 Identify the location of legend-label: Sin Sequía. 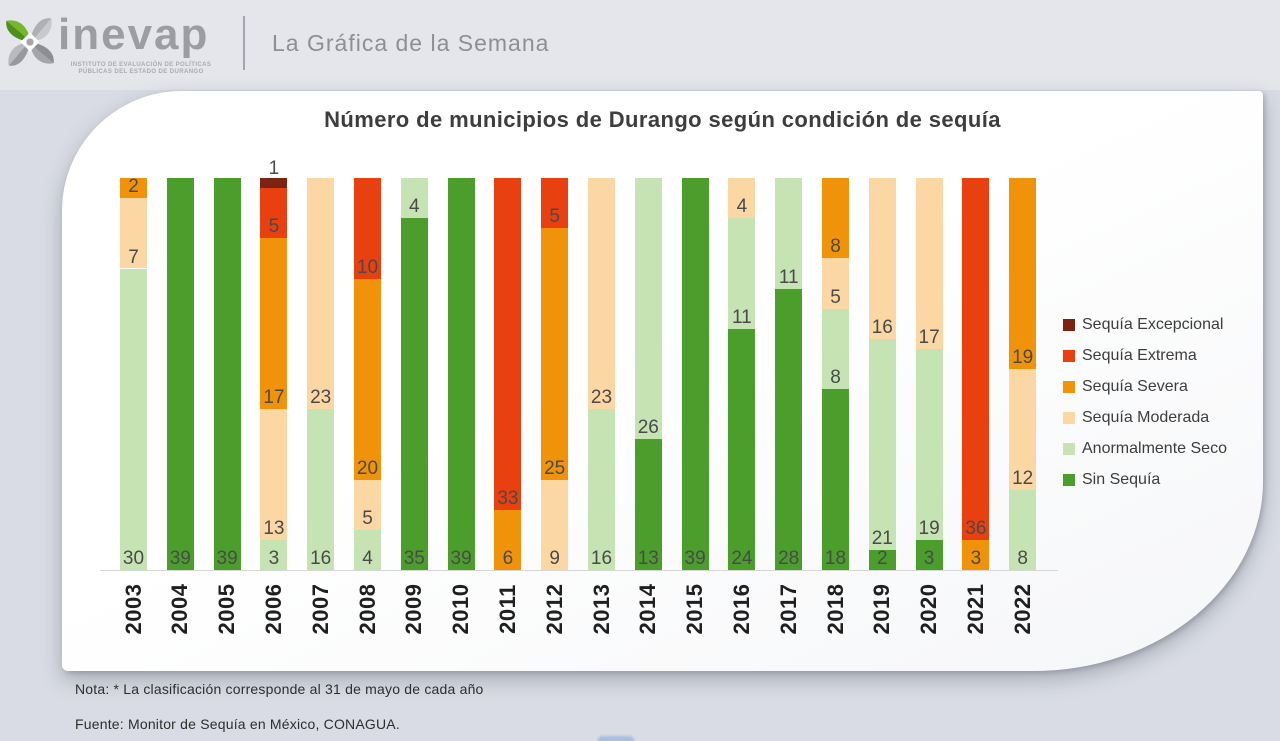
(1121, 479).